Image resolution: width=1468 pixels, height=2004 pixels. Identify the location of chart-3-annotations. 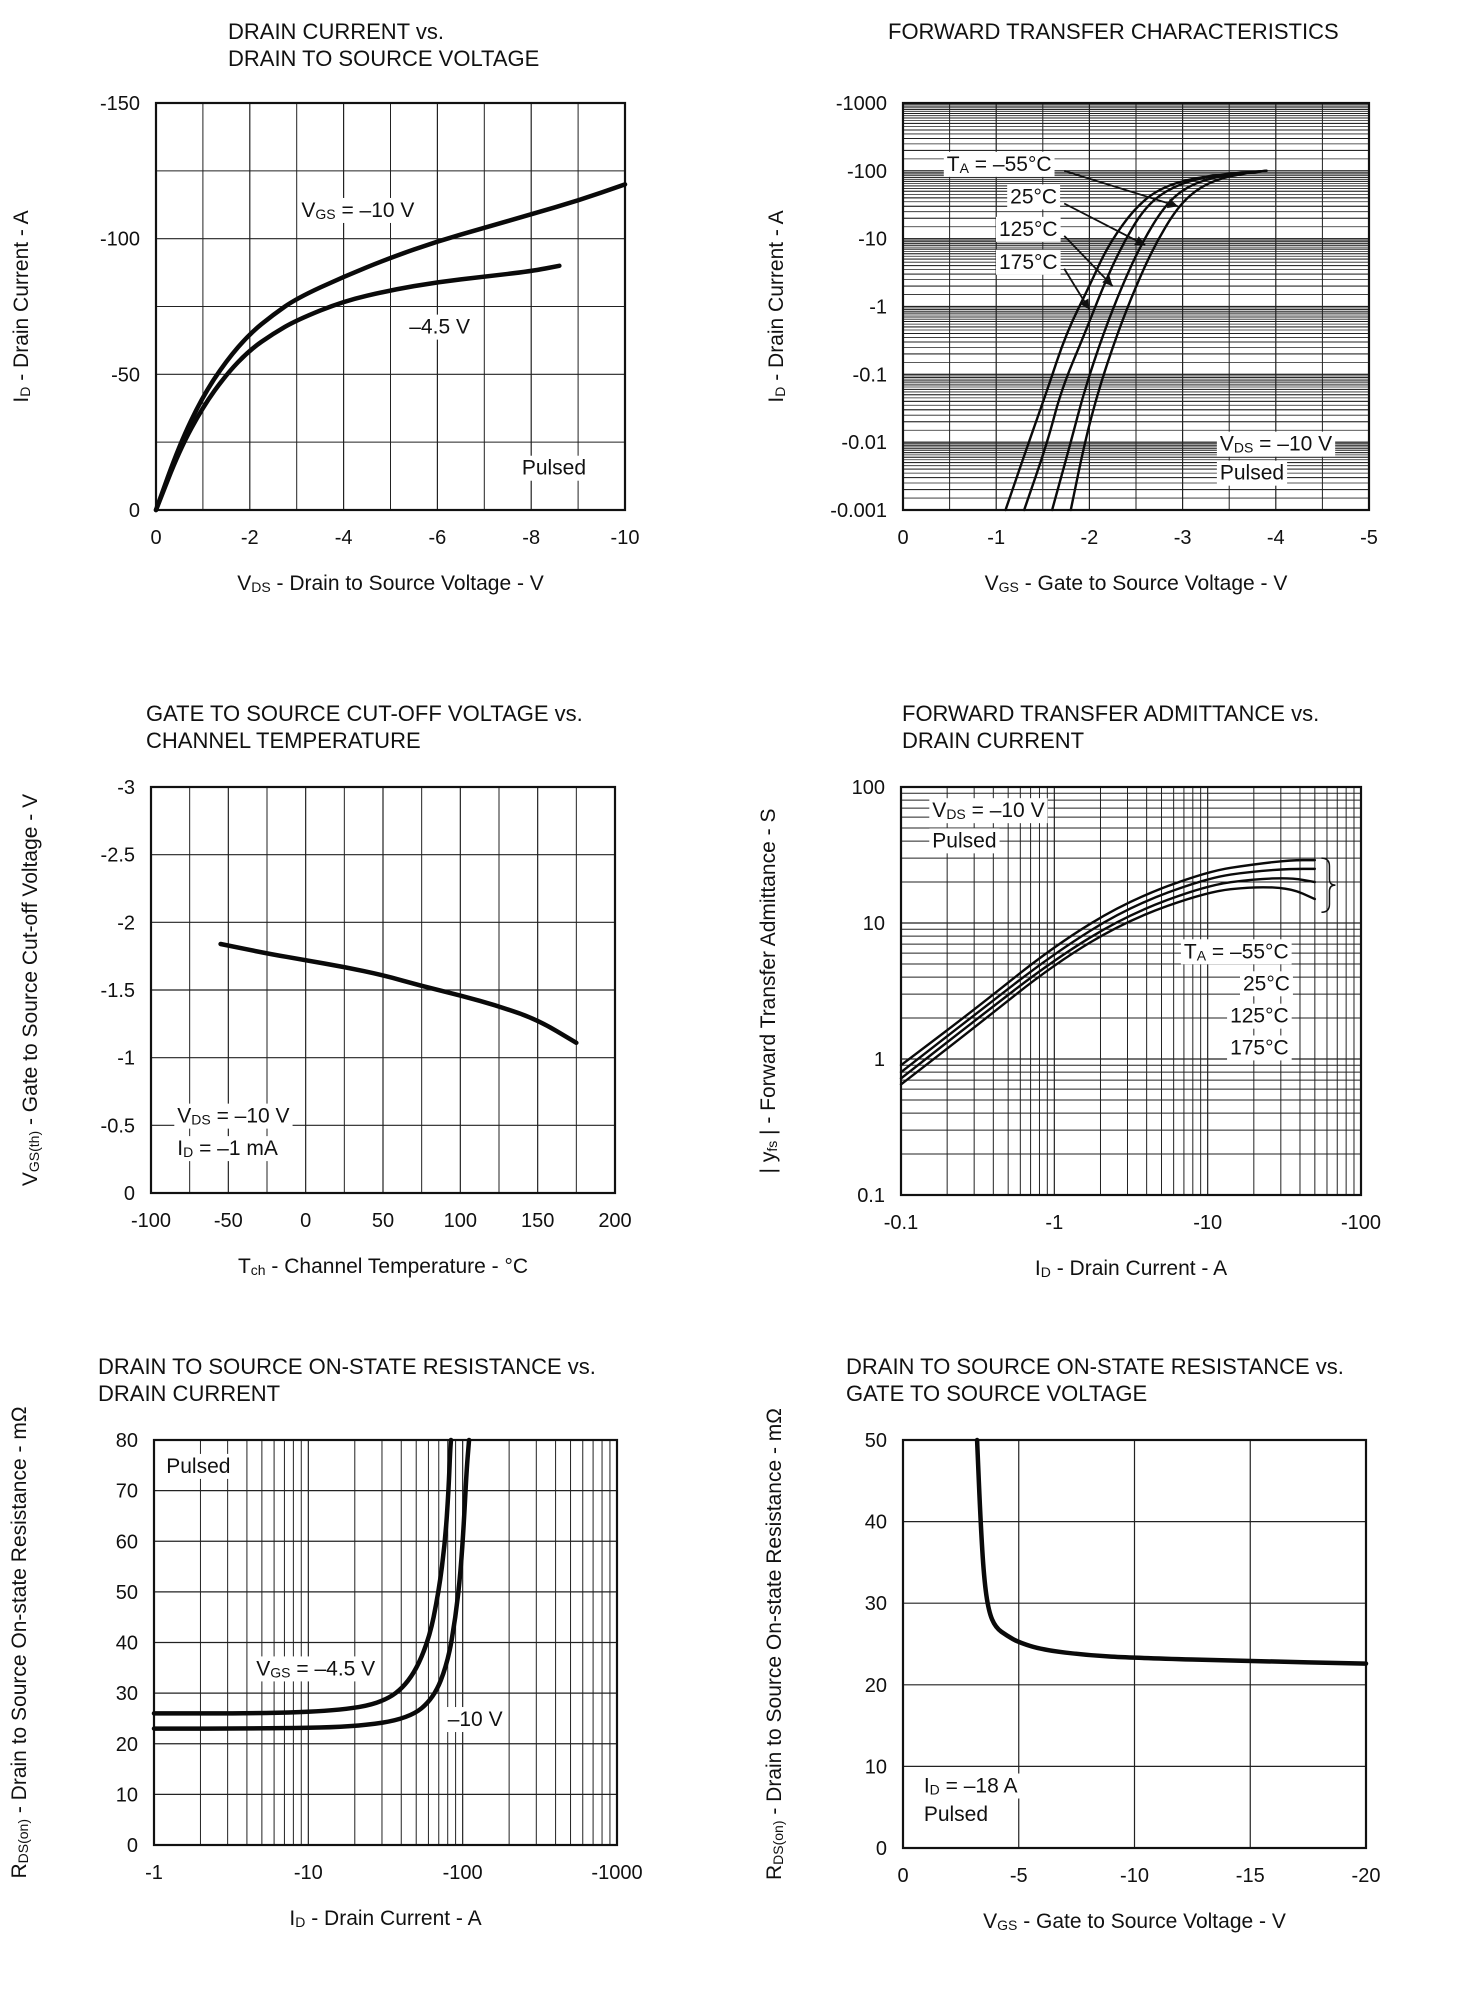
(1111, 929).